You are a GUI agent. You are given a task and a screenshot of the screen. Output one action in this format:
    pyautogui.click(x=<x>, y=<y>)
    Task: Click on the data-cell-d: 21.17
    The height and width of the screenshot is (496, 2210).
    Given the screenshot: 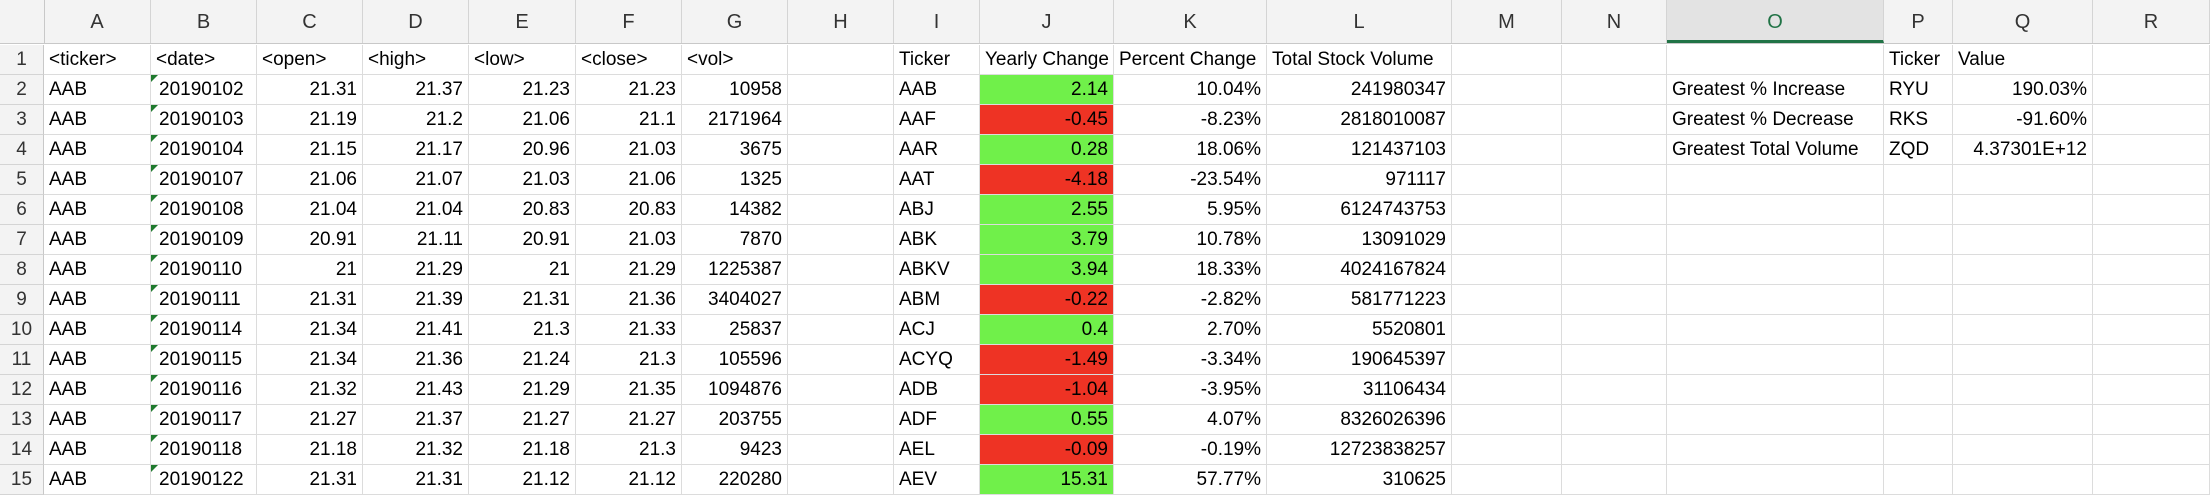 What is the action you would take?
    pyautogui.click(x=416, y=150)
    